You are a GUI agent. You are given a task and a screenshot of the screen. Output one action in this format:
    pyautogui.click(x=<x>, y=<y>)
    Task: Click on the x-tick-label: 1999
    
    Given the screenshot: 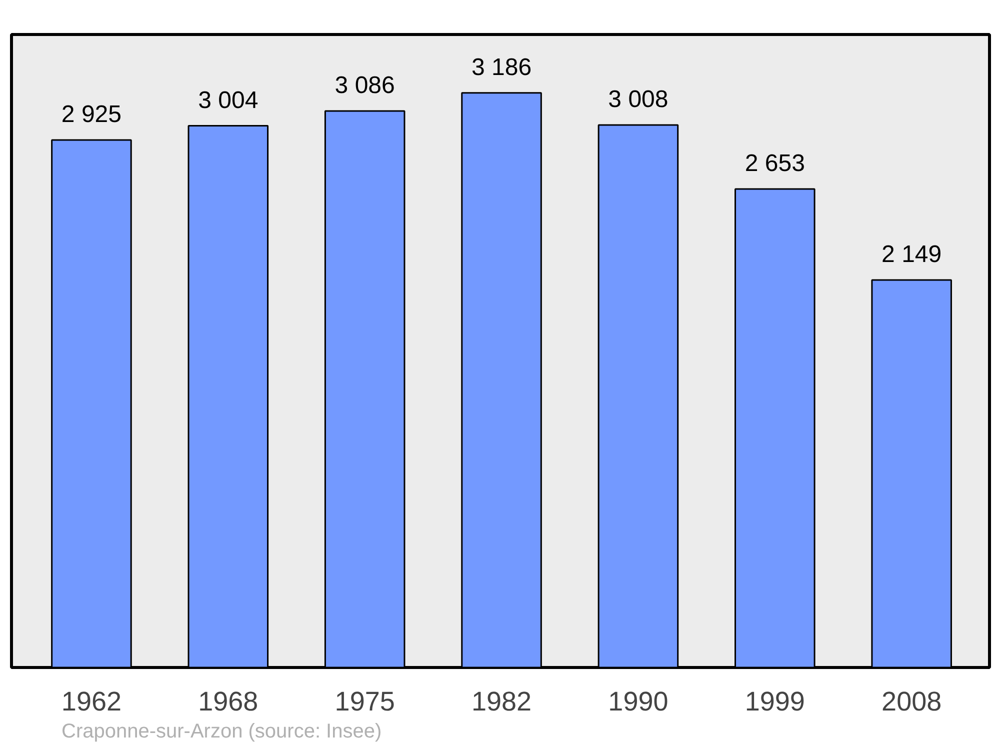 What is the action you would take?
    pyautogui.click(x=774, y=701)
    